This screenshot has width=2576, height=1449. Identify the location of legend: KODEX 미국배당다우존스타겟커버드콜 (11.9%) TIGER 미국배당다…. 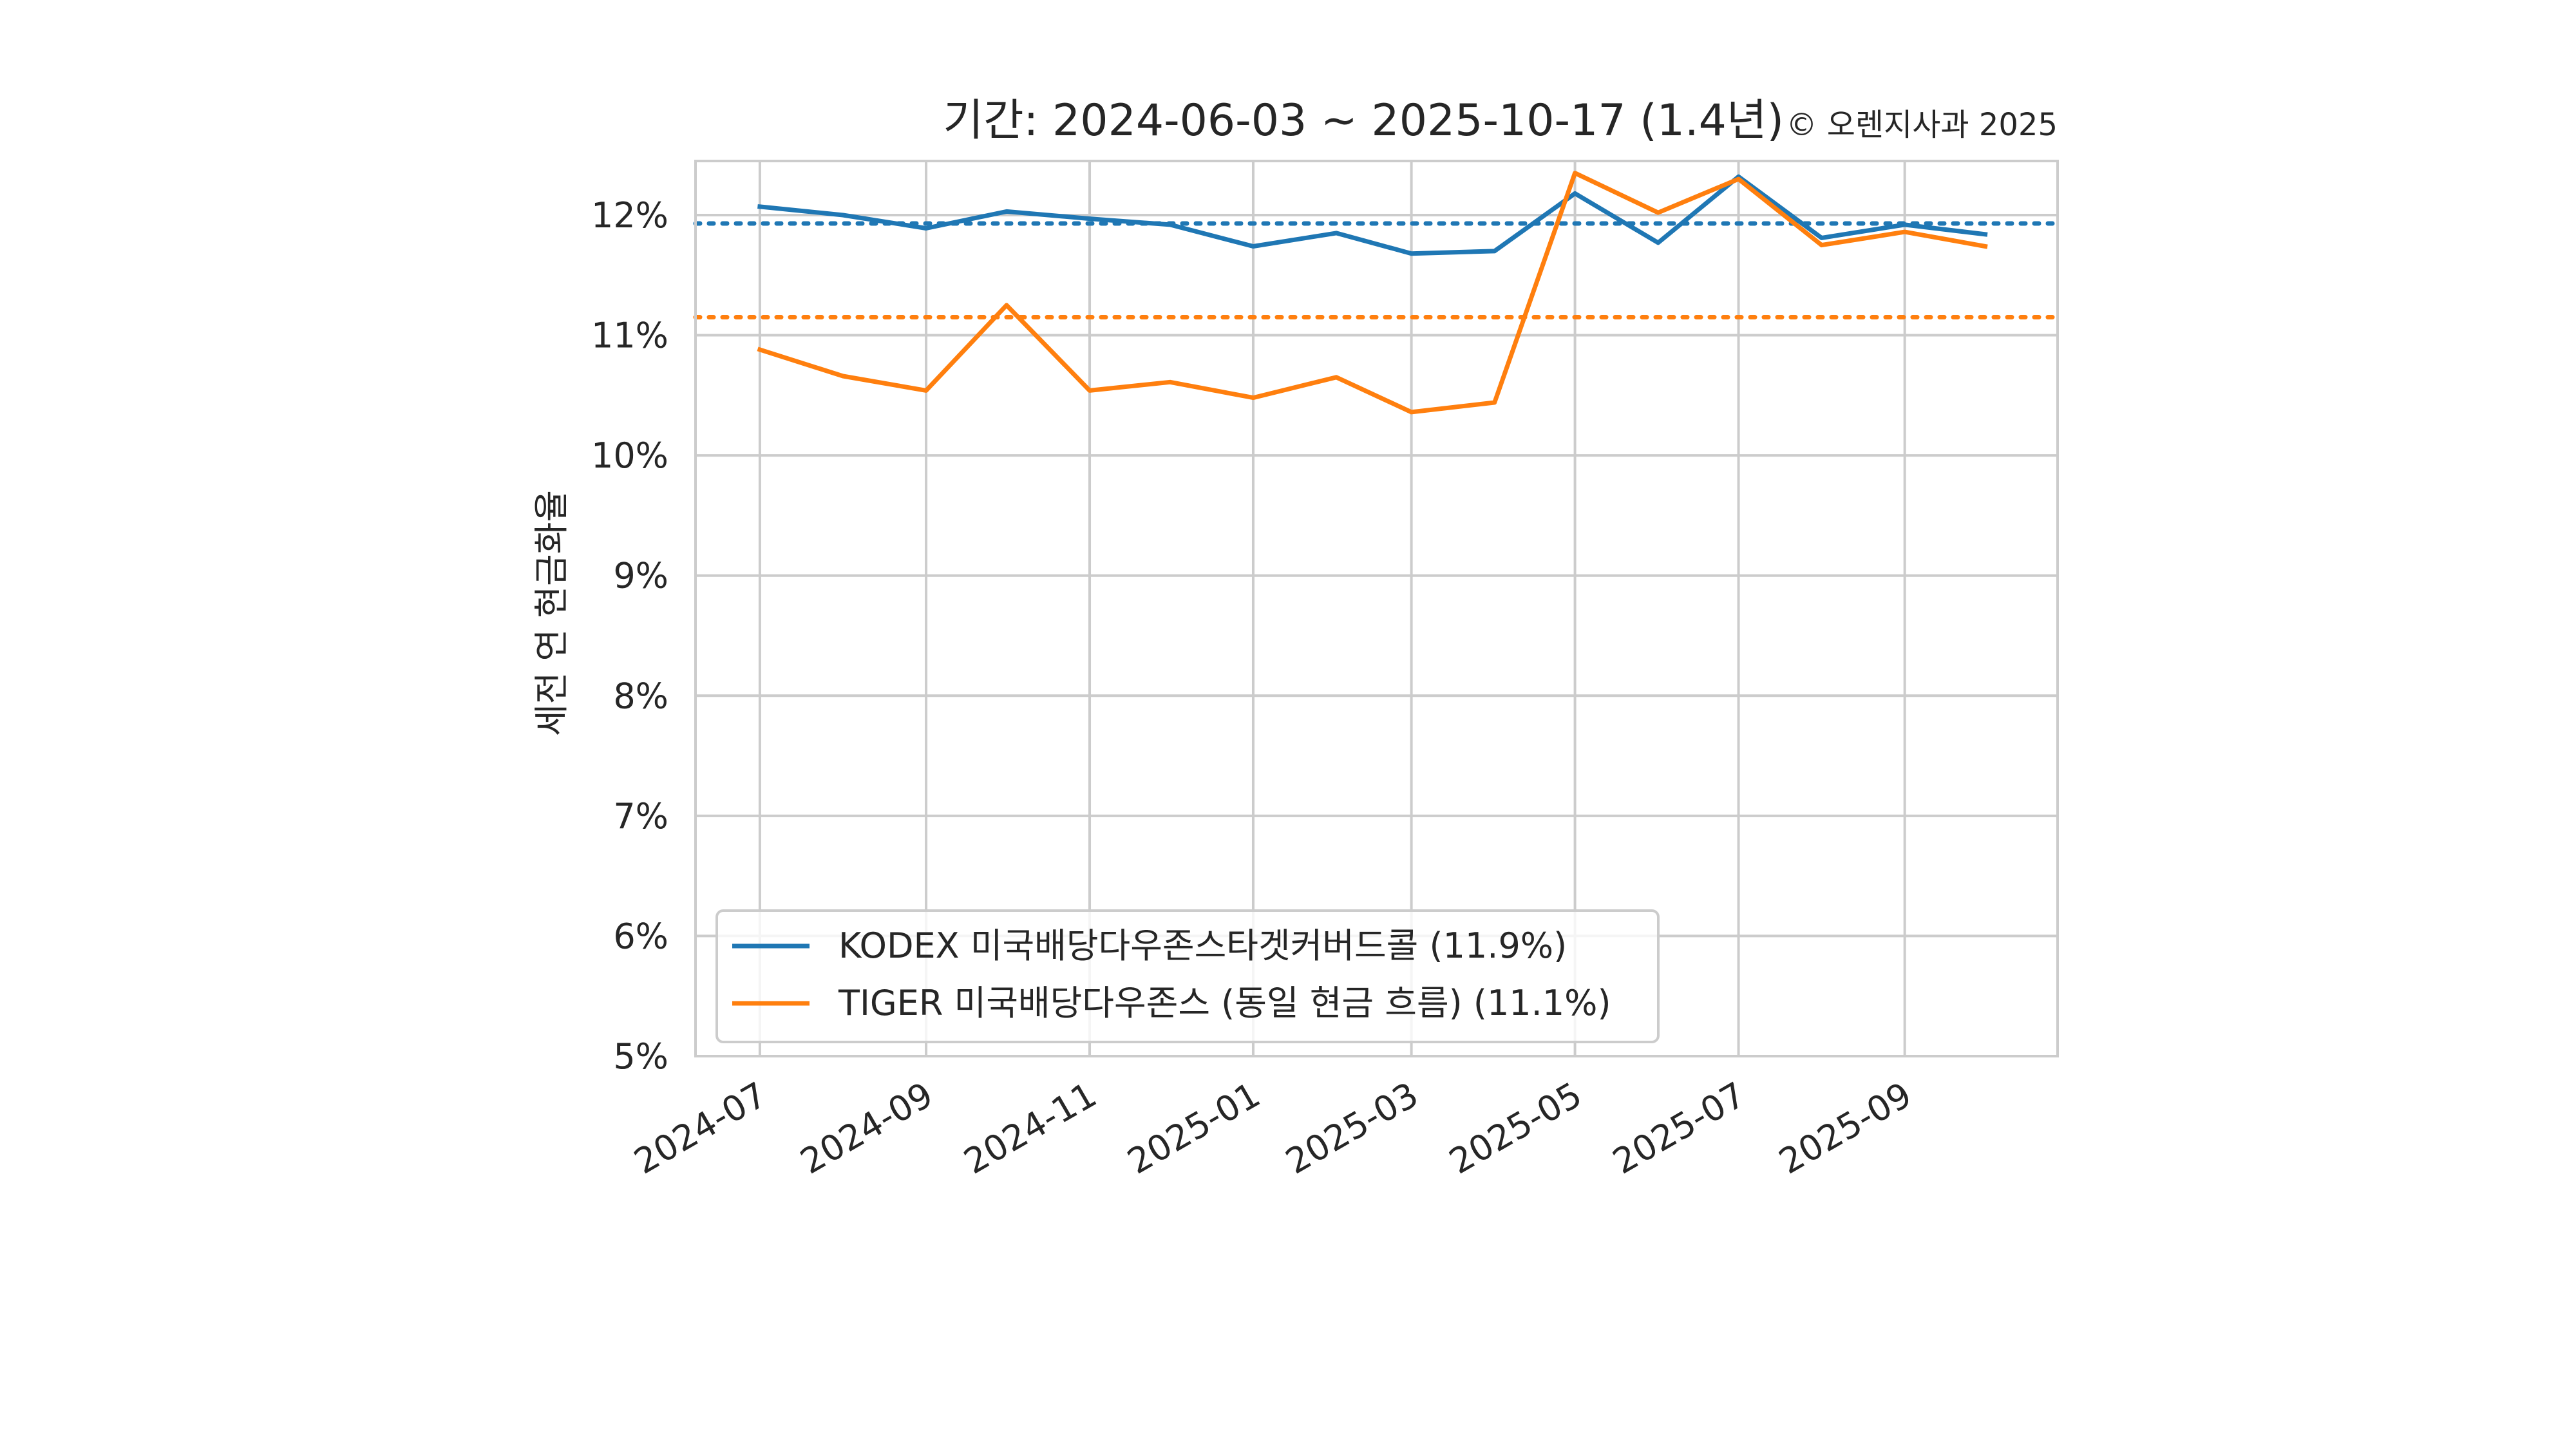
(1188, 976).